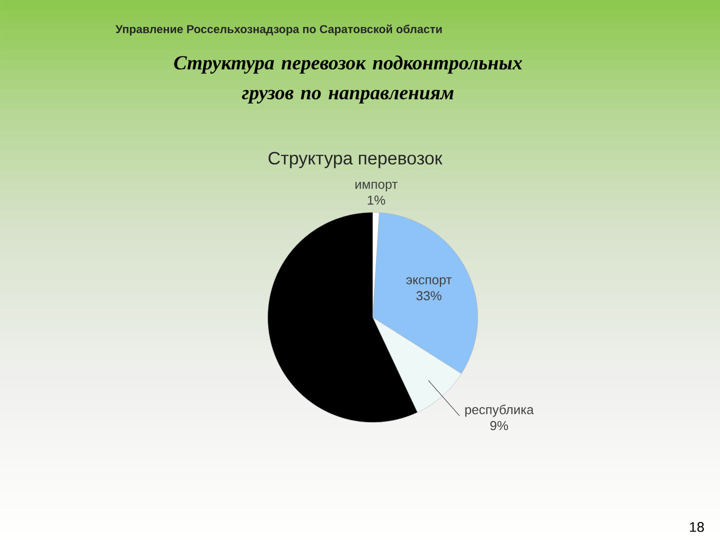  Describe the element at coordinates (499, 425) in the screenshot. I see `data-label: 9%` at that location.